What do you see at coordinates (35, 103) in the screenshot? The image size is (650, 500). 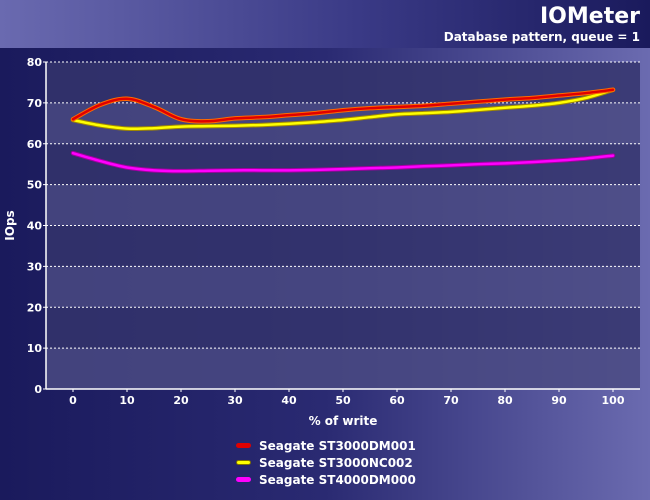 I see `y-tick-label: 70` at bounding box center [35, 103].